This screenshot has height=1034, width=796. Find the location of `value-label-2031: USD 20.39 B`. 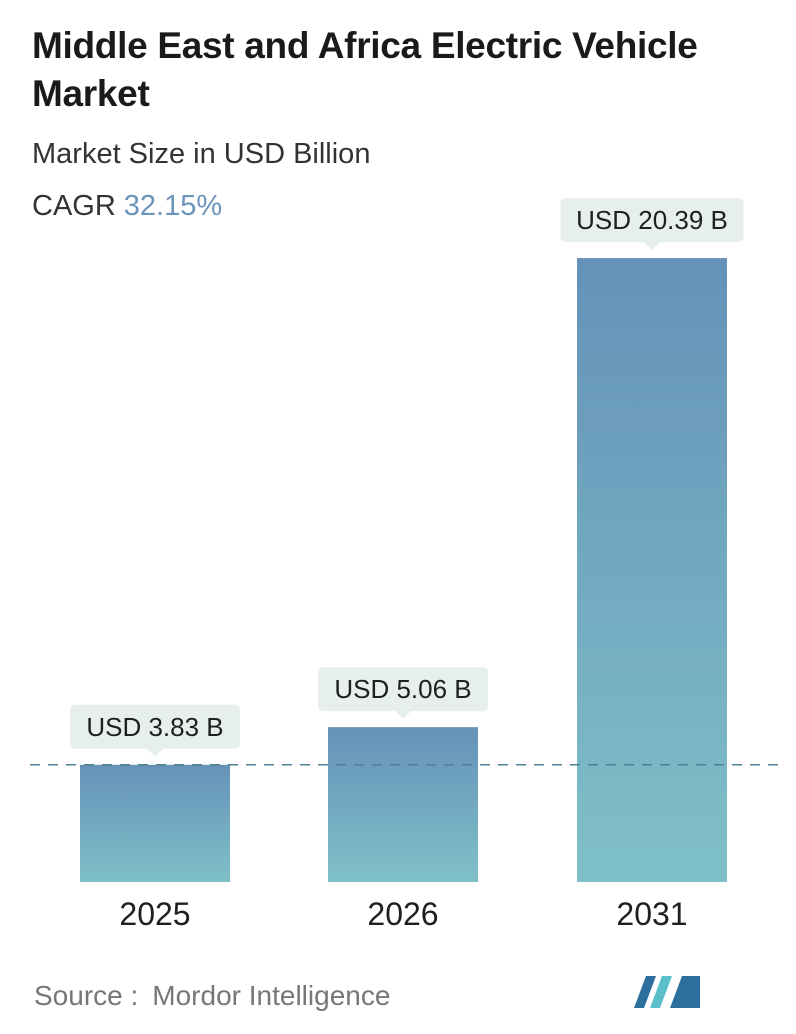

value-label-2031: USD 20.39 B is located at coordinates (652, 220).